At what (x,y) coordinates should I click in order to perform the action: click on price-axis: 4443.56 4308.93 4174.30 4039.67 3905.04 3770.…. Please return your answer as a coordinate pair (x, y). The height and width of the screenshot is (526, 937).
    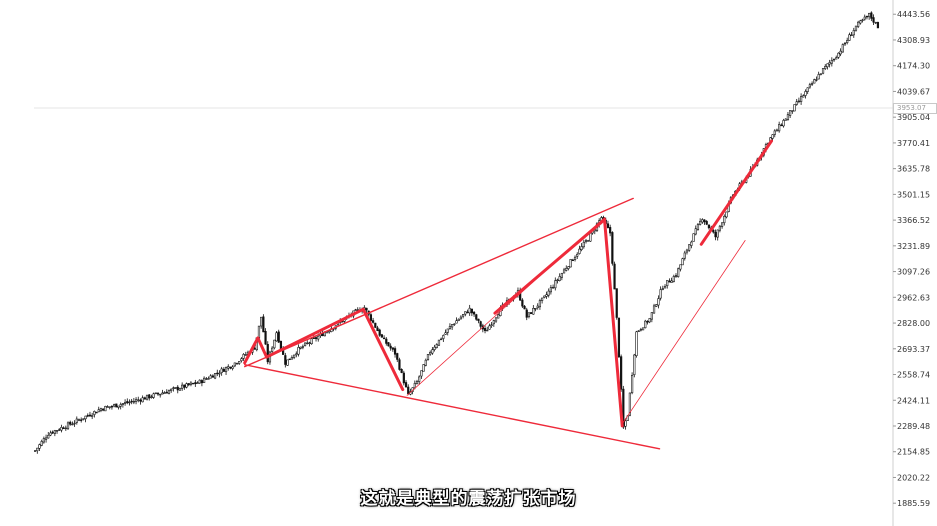
    Looking at the image, I should click on (911, 263).